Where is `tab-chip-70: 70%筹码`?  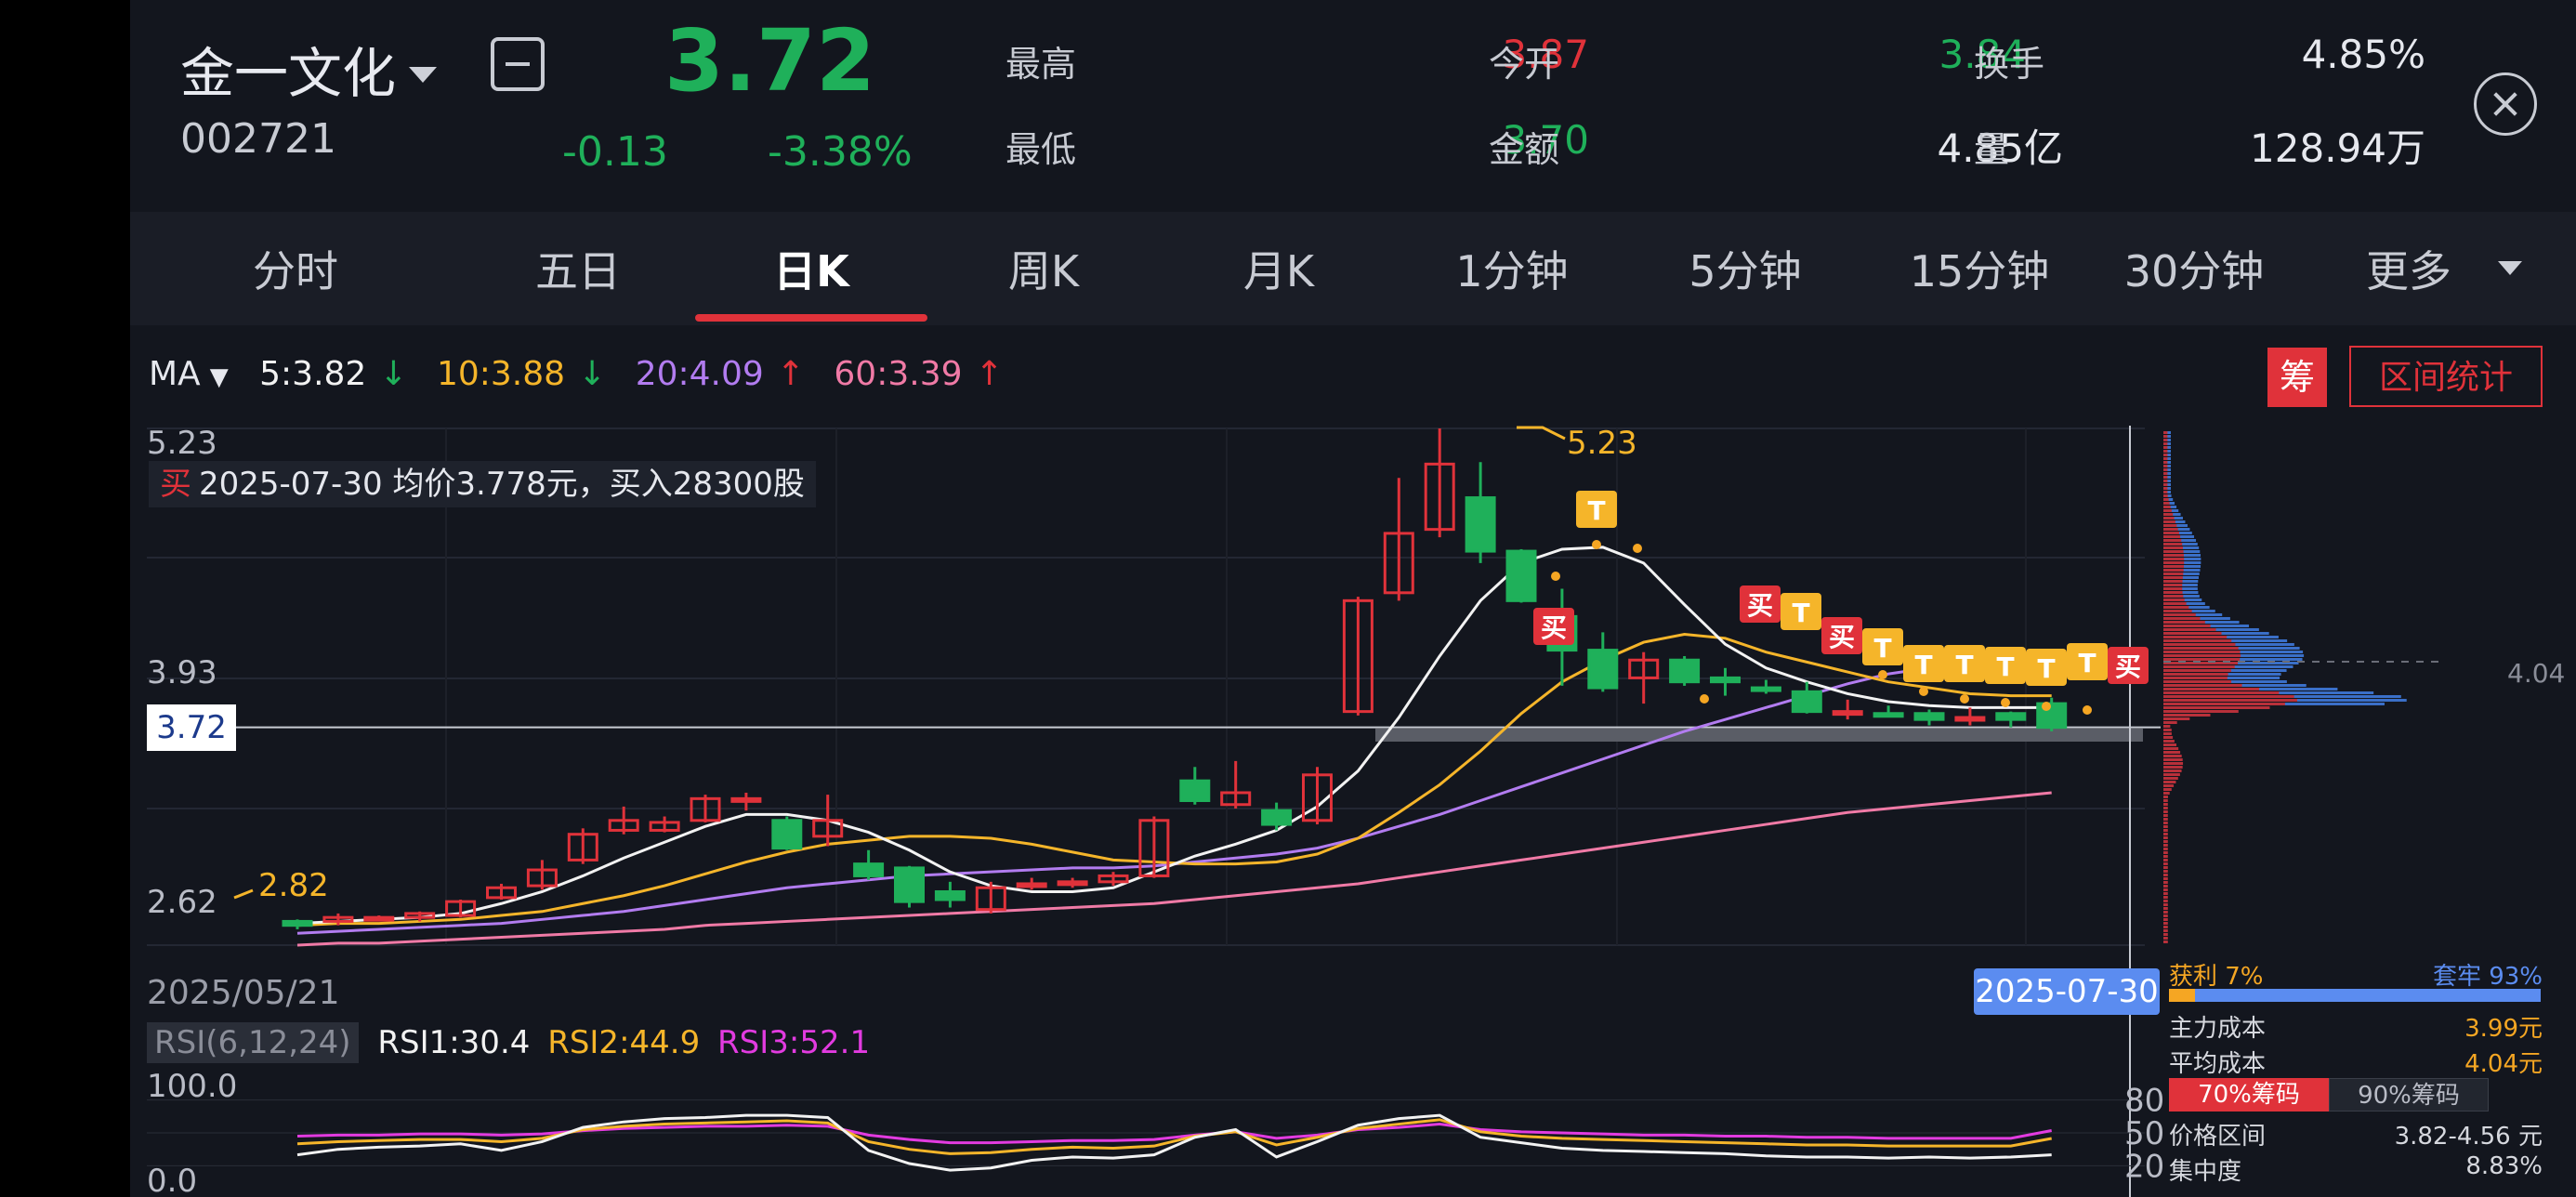 tab-chip-70: 70%筹码 is located at coordinates (2249, 1095).